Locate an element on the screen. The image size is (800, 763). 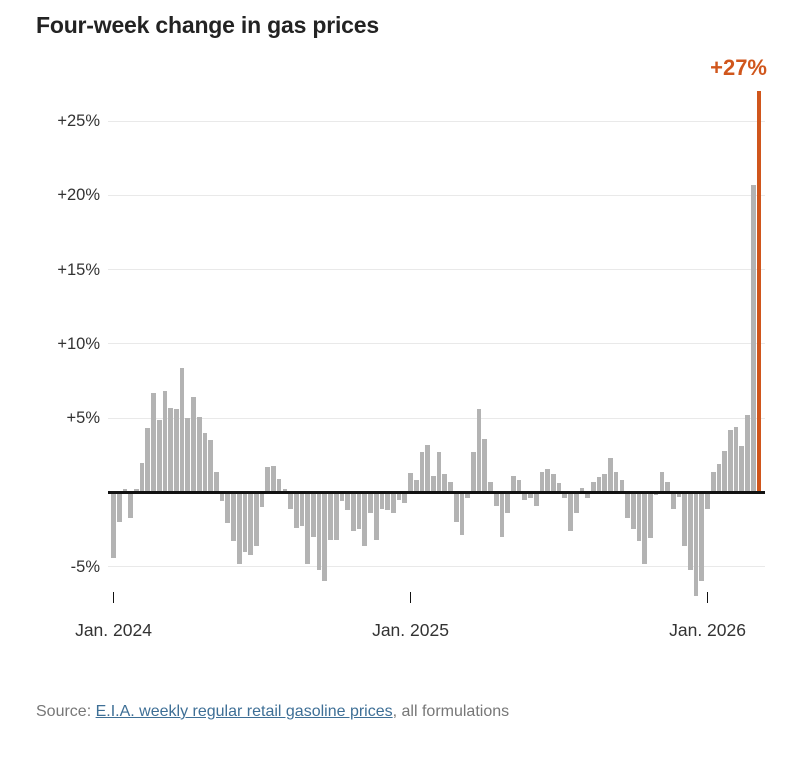
y-axis-label: +20% is located at coordinates (78, 195).